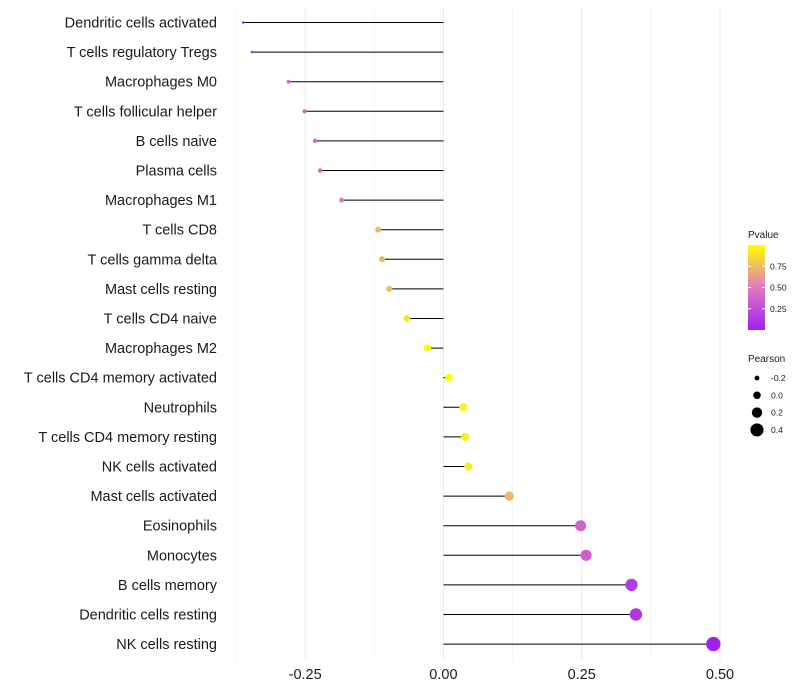 Image resolution: width=800 pixels, height=700 pixels. I want to click on x-tick-label: -0.25, so click(305, 675).